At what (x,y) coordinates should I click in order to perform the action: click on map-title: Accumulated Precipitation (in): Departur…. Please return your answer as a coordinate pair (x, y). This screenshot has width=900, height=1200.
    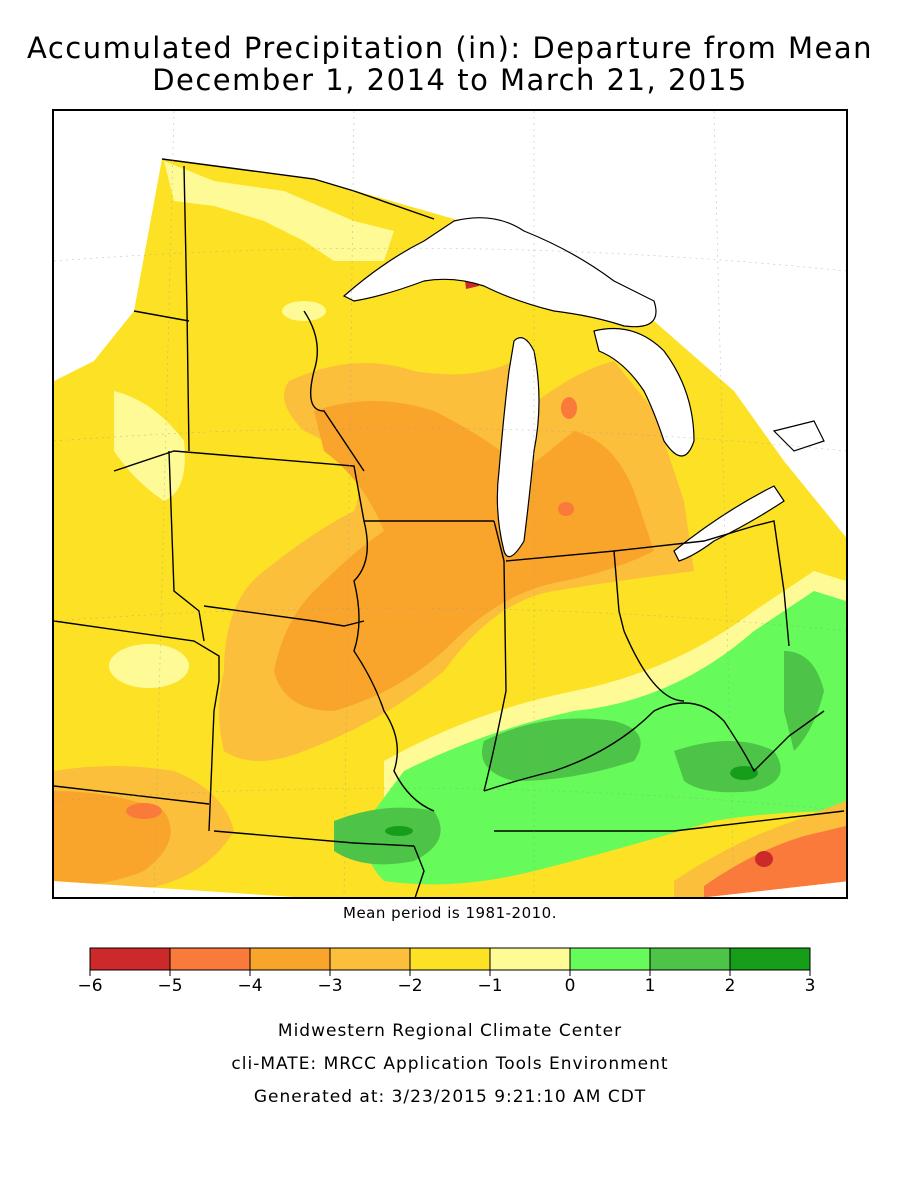
    Looking at the image, I should click on (450, 48).